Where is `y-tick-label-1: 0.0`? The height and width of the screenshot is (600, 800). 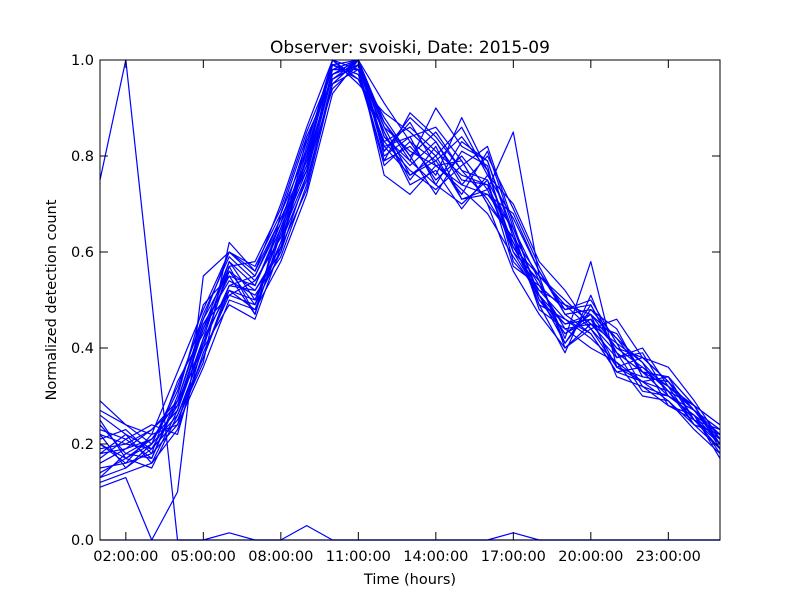 y-tick-label-1: 0.0 is located at coordinates (82, 541).